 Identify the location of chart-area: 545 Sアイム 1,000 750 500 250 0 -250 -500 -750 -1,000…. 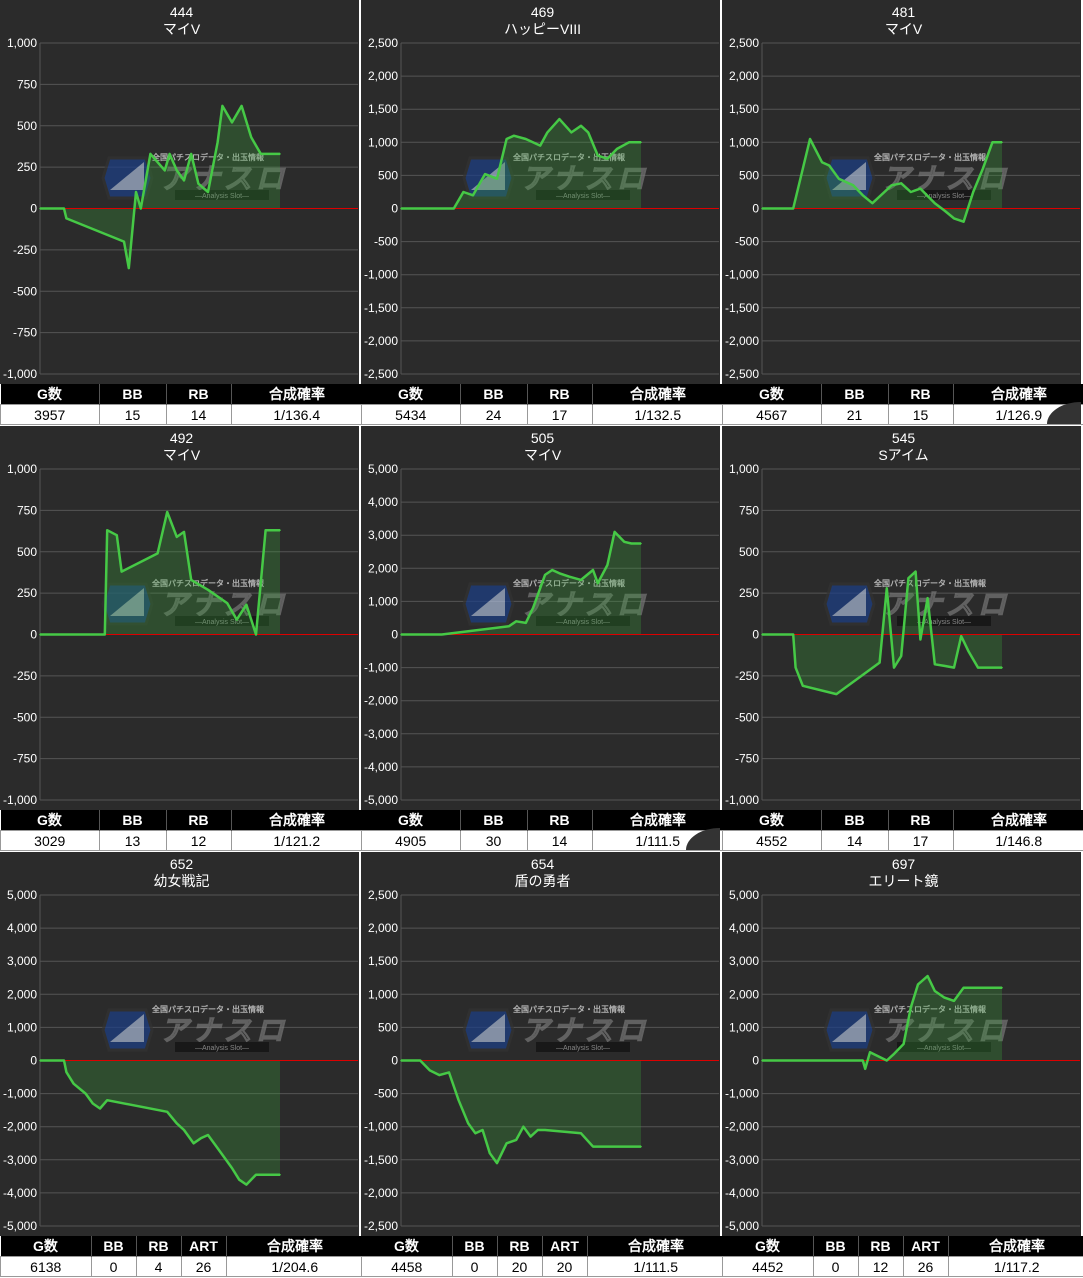
(901, 618).